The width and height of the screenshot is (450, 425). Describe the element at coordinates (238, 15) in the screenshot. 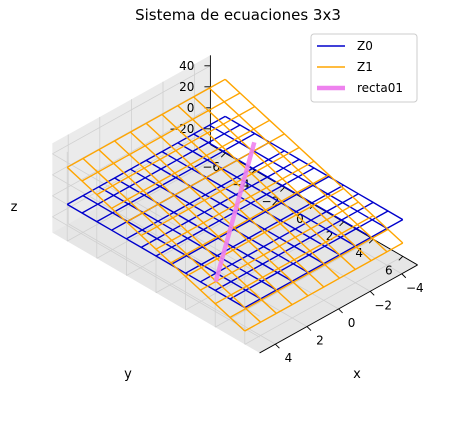

I see `chart-title: Sistema de ecuaciones 3x3` at that location.